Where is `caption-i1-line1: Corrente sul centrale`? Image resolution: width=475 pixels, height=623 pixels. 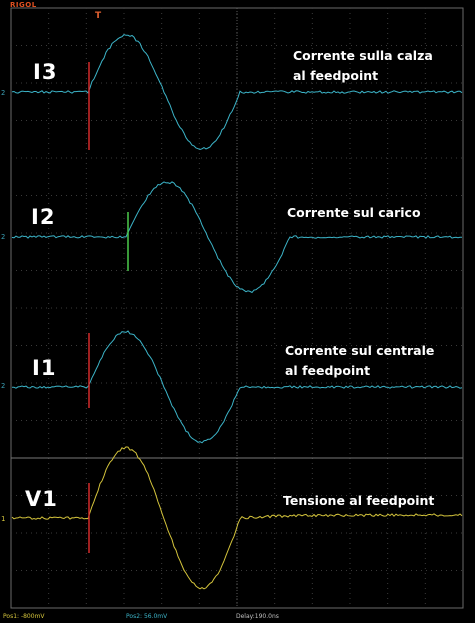
caption-i1-line1: Corrente sul centrale is located at coordinates (360, 350).